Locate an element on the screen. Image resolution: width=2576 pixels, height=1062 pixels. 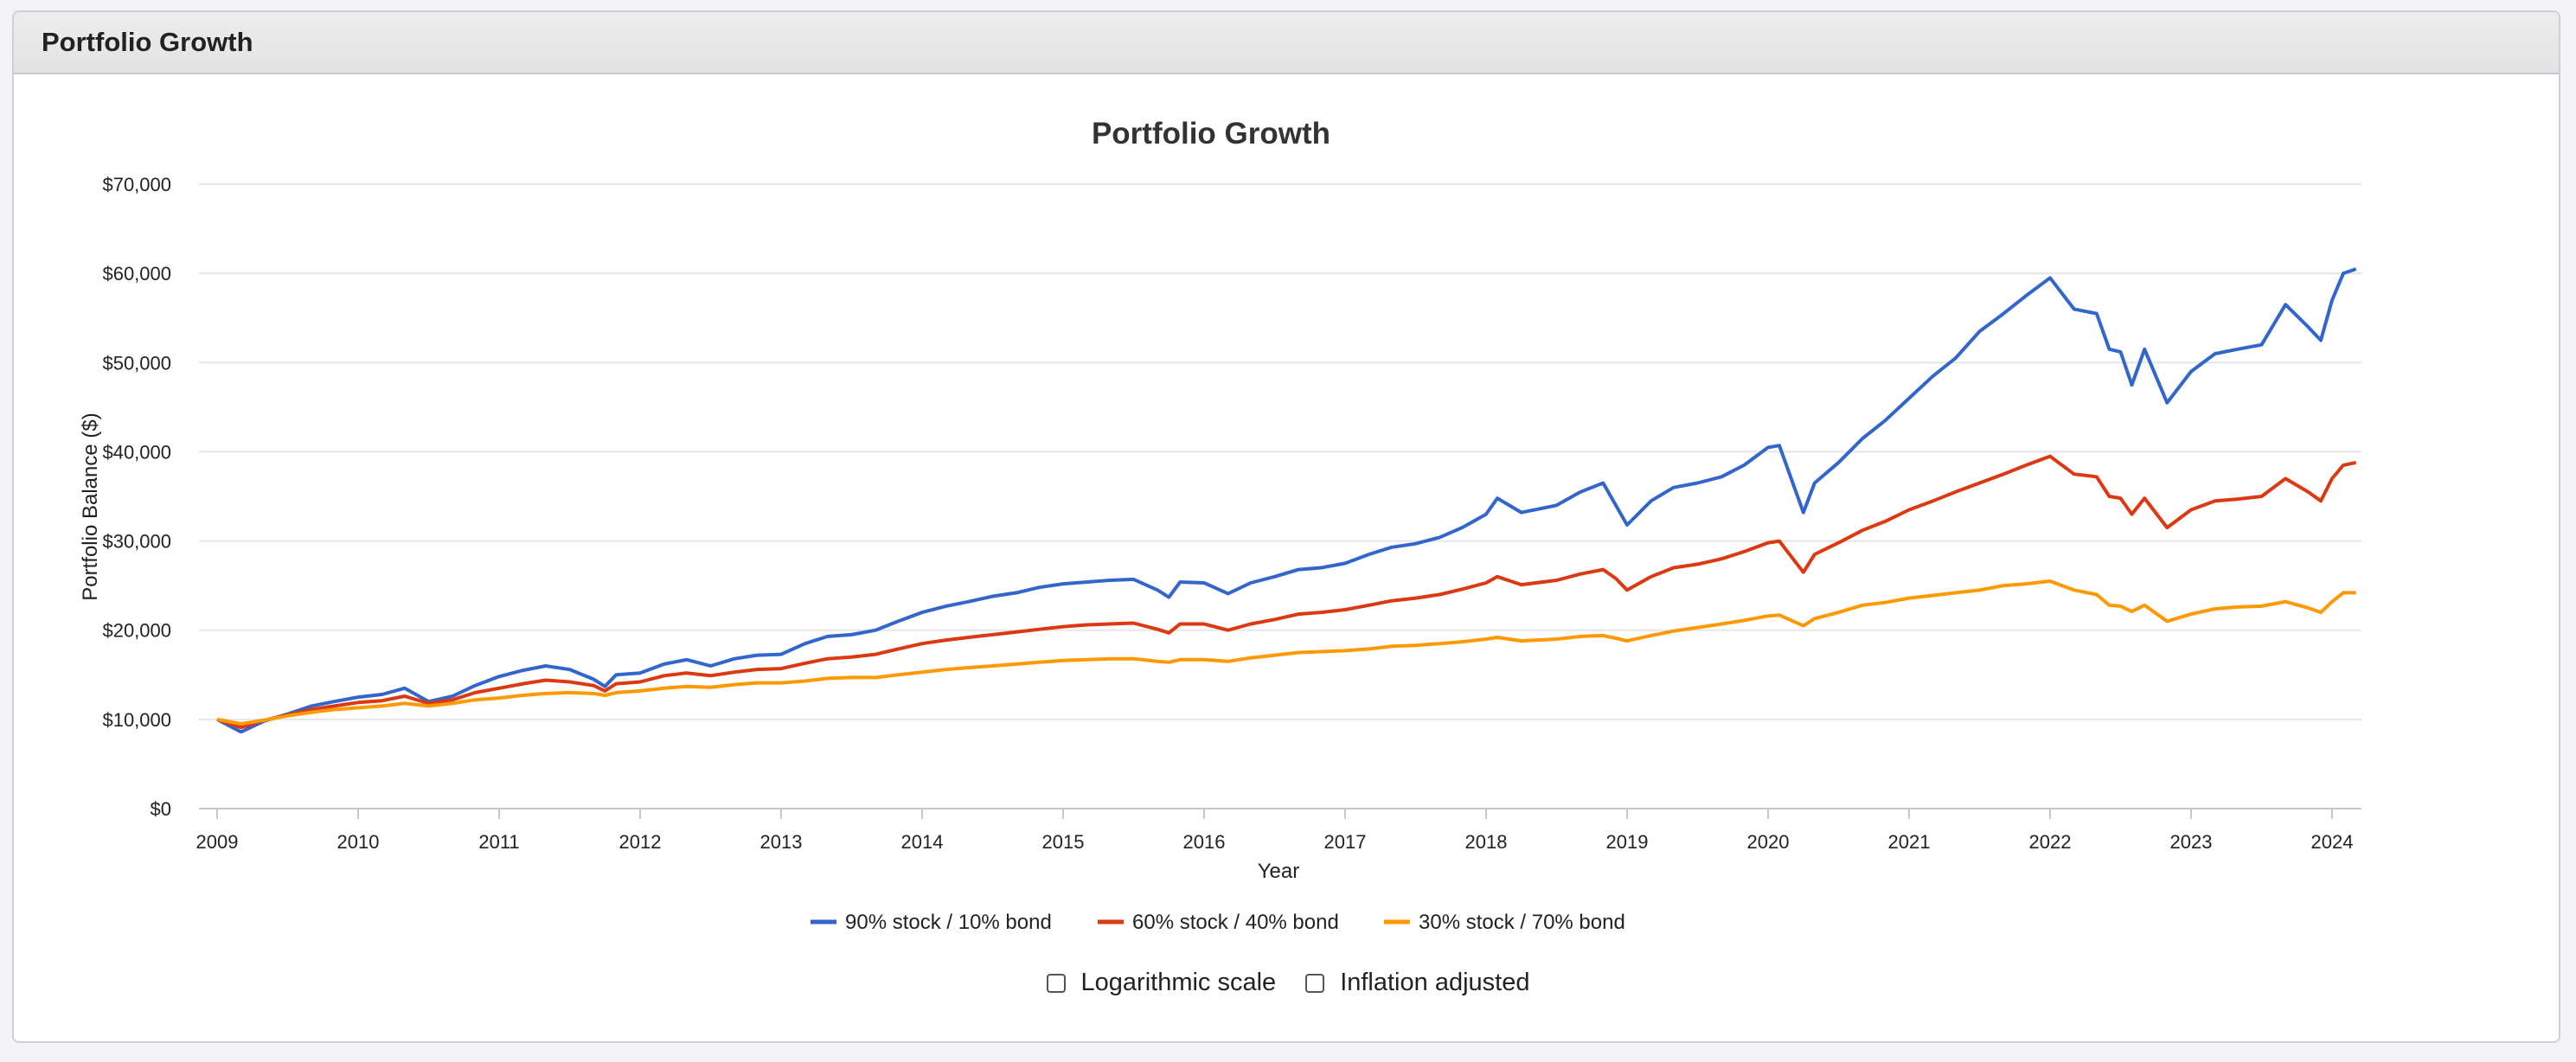
x-tick-label: 2013 is located at coordinates (781, 842).